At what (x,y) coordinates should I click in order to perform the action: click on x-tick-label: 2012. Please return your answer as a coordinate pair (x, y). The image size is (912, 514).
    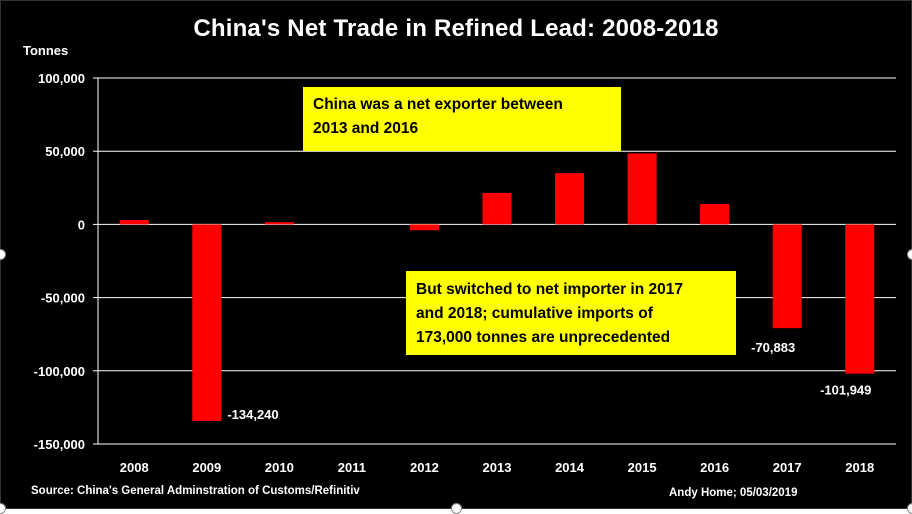
    Looking at the image, I should click on (424, 467).